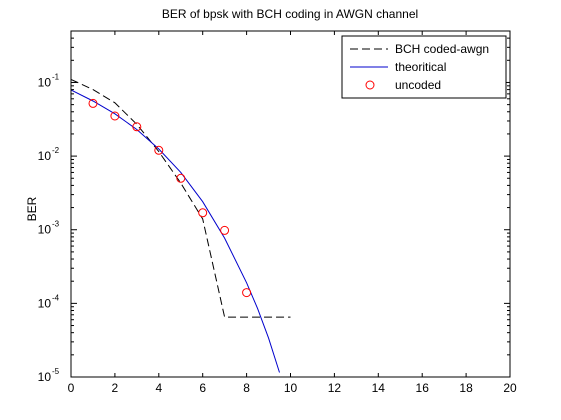  I want to click on y-tick-exponent: -3, so click(56, 224).